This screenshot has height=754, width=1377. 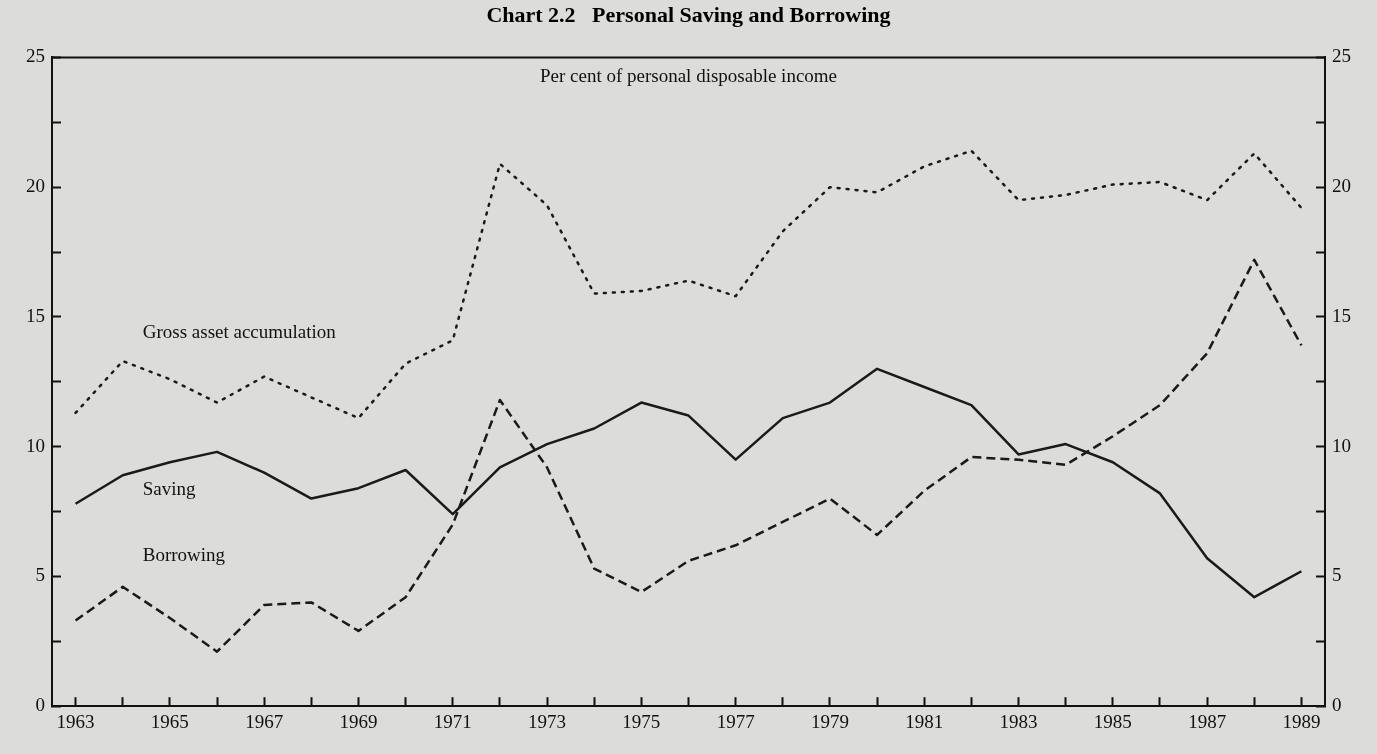 I want to click on y-tick-label: 10, so click(x=35, y=445).